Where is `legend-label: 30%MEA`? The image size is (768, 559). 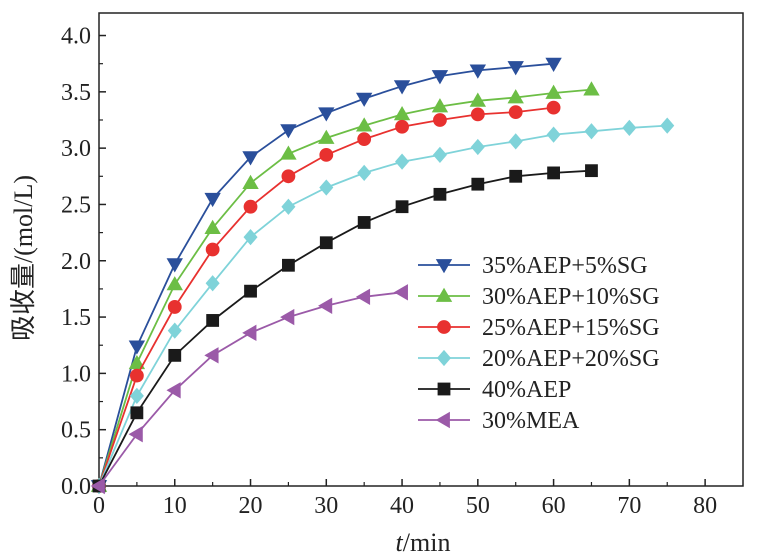 legend-label: 30%MEA is located at coordinates (531, 421).